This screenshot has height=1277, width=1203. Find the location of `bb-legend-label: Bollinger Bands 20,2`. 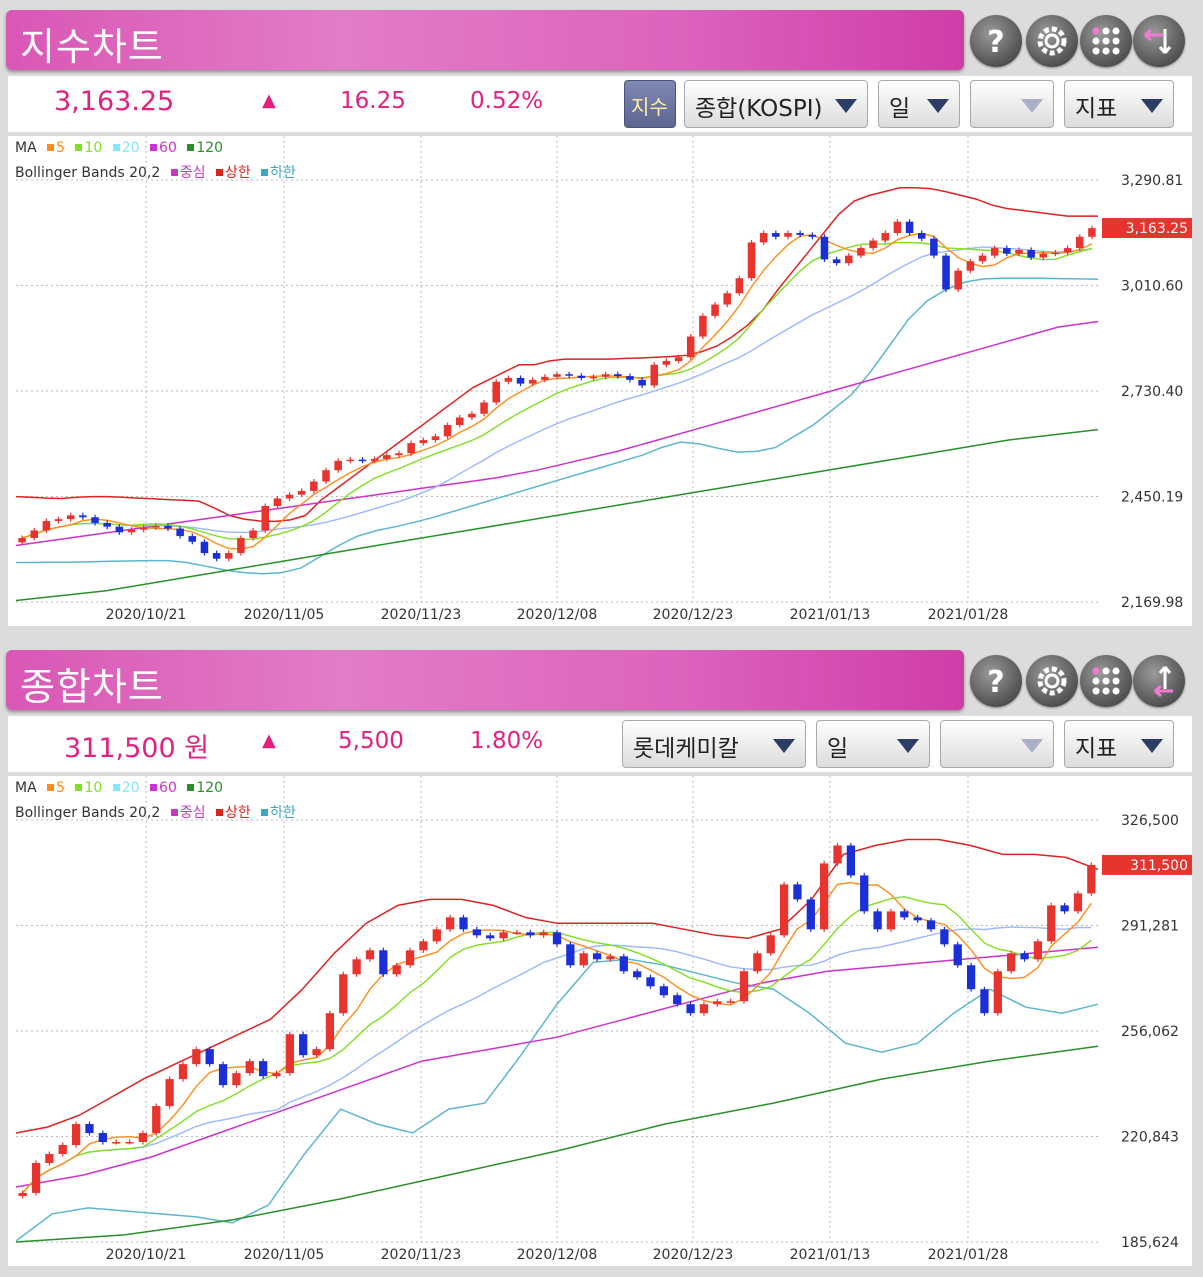

bb-legend-label: Bollinger Bands 20,2 is located at coordinates (88, 813).